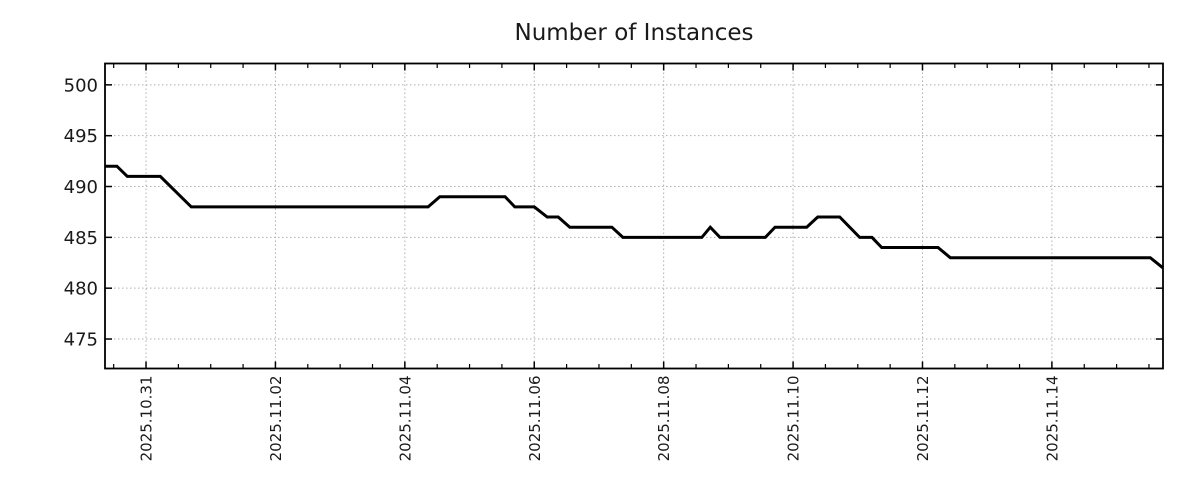  Describe the element at coordinates (634, 33) in the screenshot. I see `chart-title: Number of Instances` at that location.